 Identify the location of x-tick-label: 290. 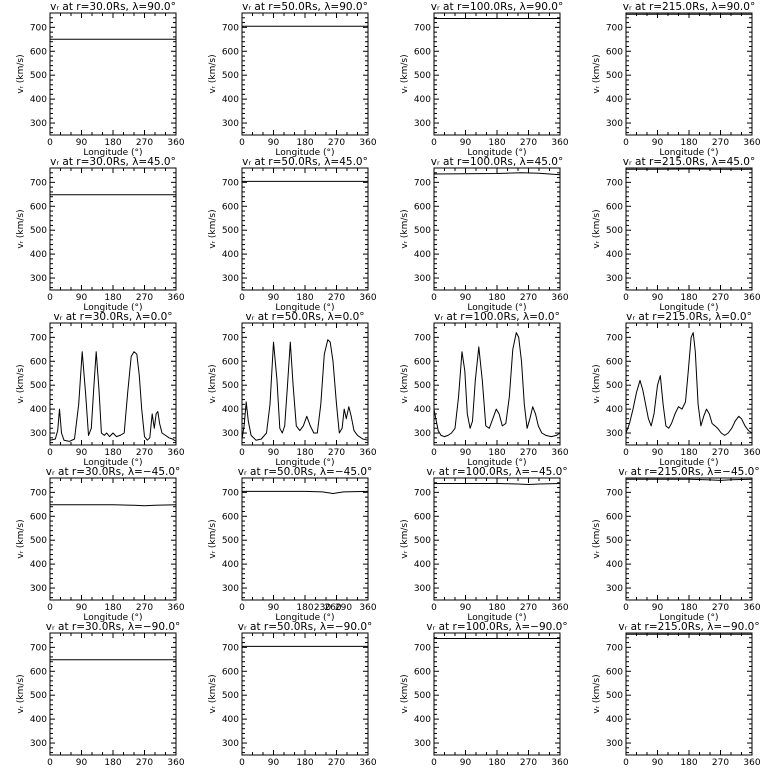
(343, 608).